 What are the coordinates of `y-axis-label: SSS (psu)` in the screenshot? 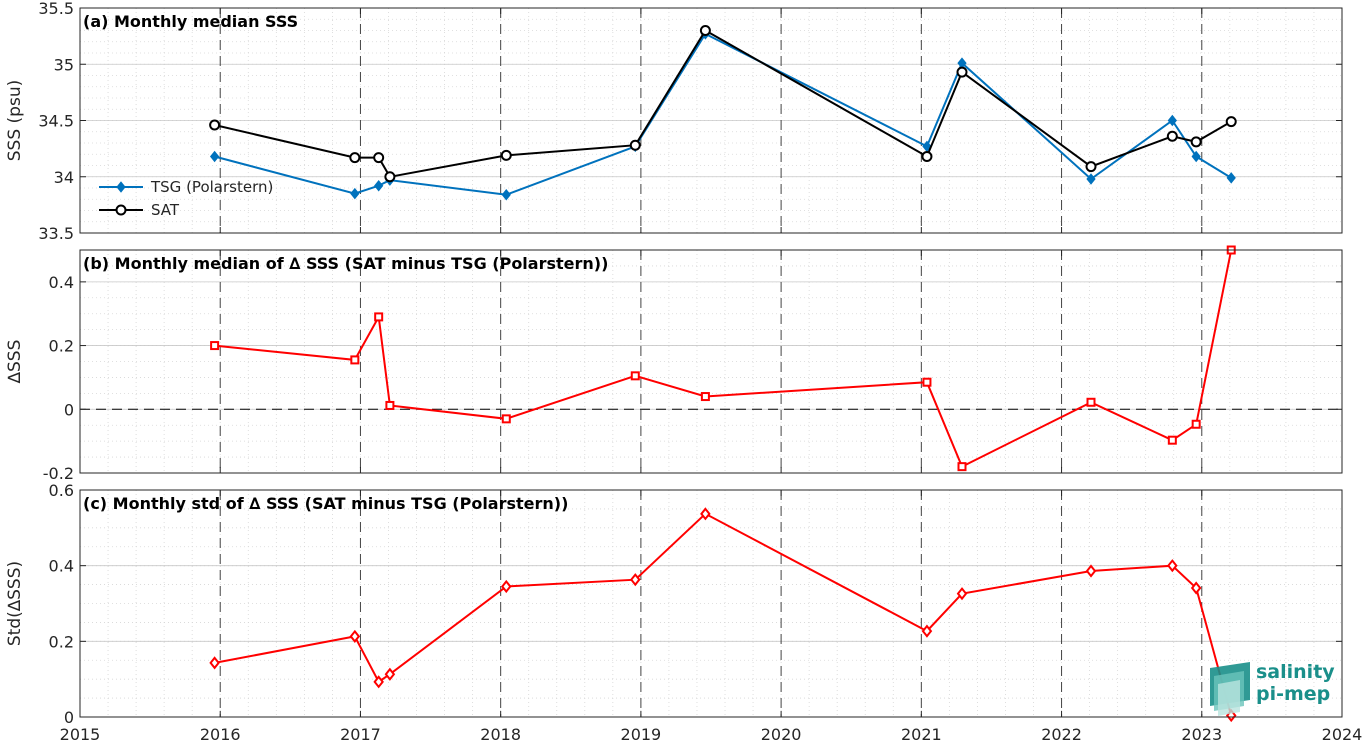 It's located at (15, 120).